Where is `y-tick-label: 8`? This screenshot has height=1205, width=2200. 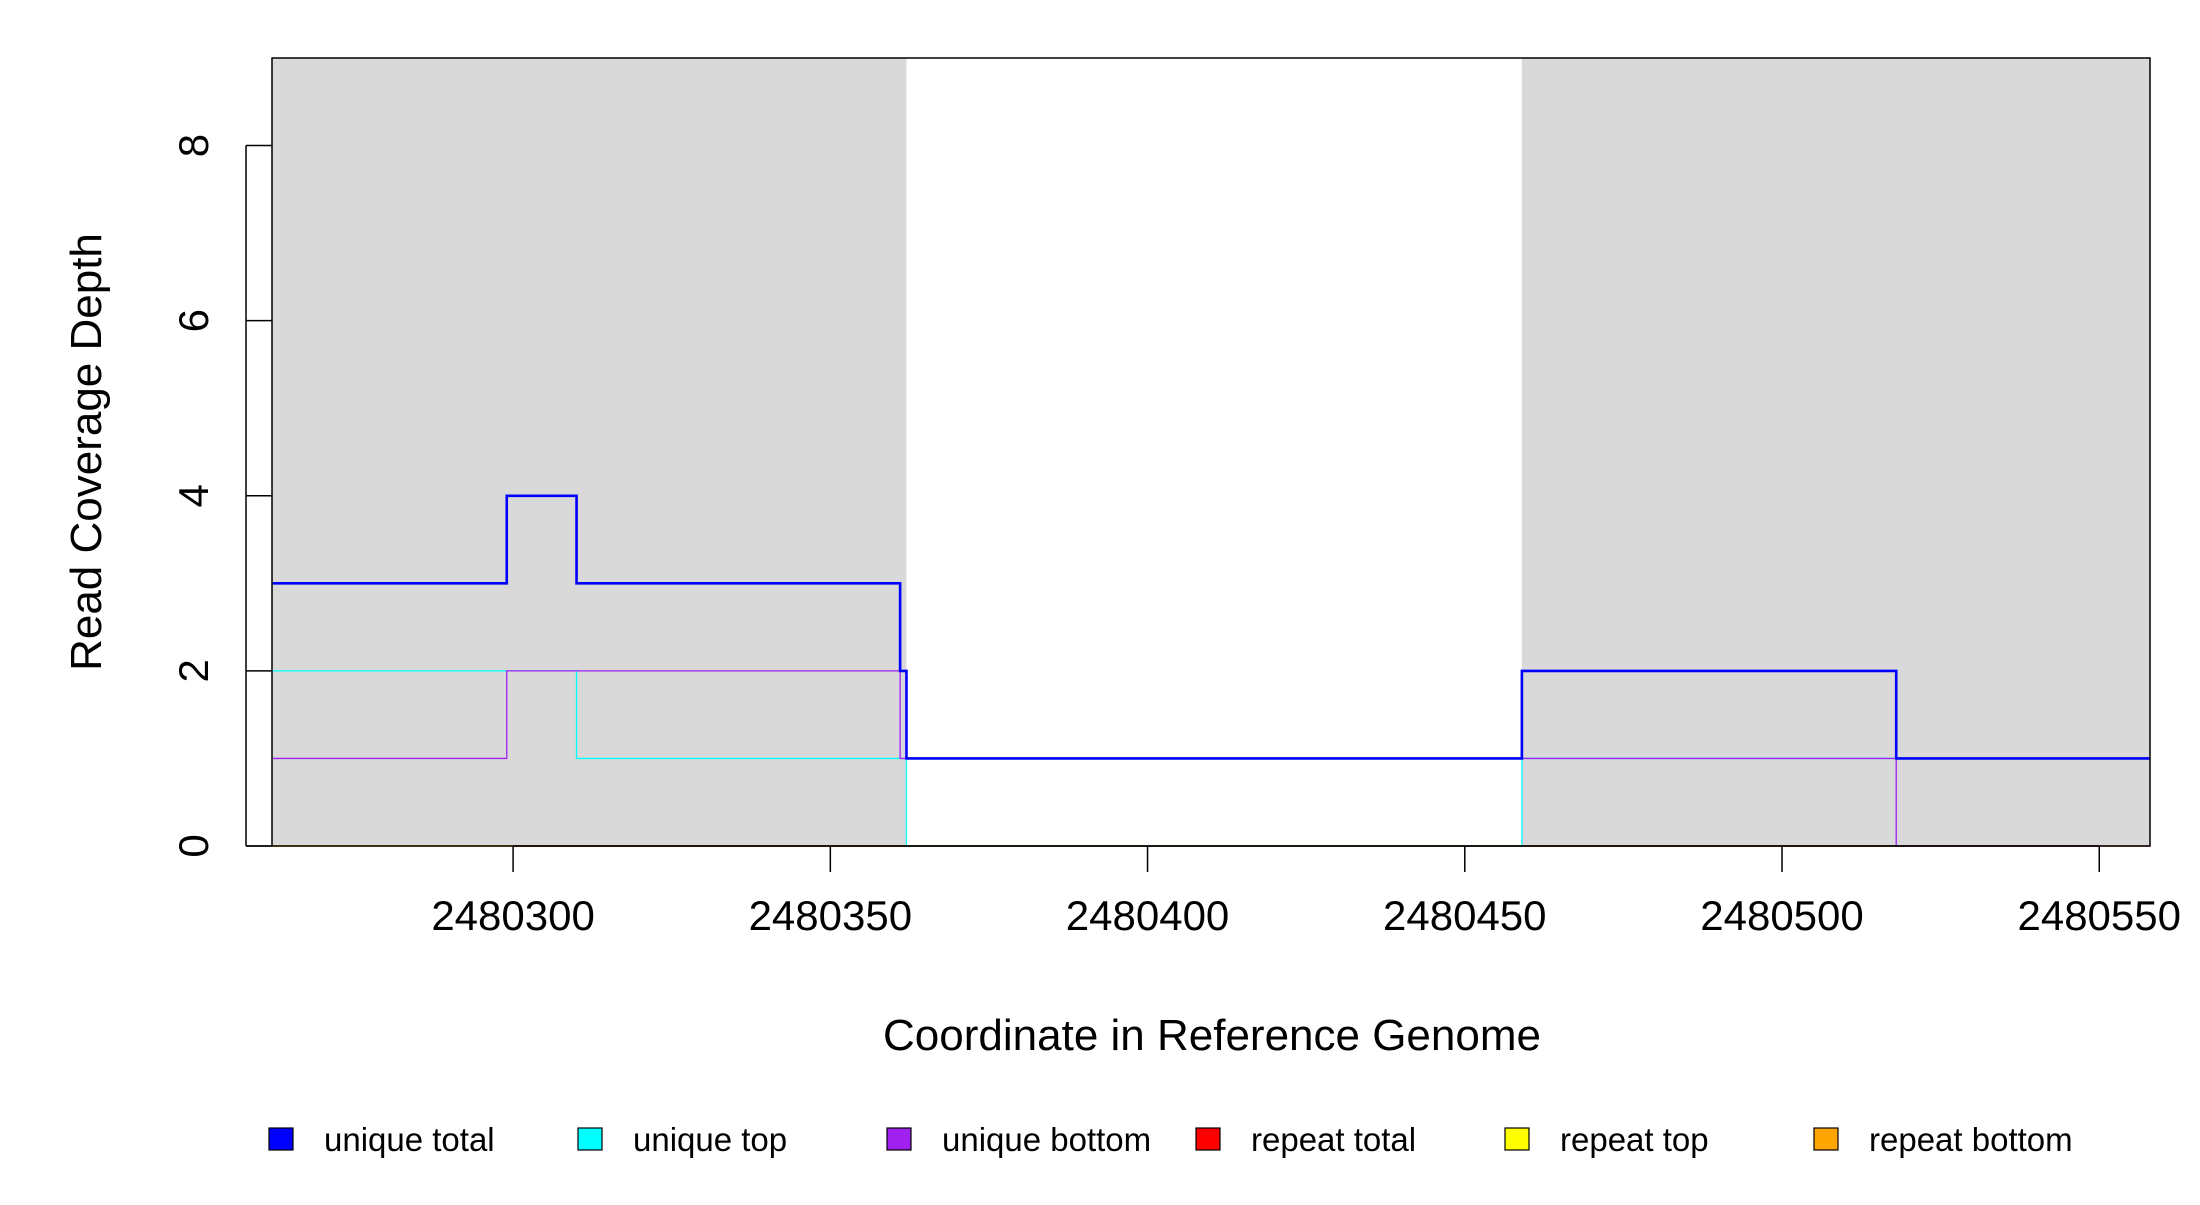 y-tick-label: 8 is located at coordinates (193, 145).